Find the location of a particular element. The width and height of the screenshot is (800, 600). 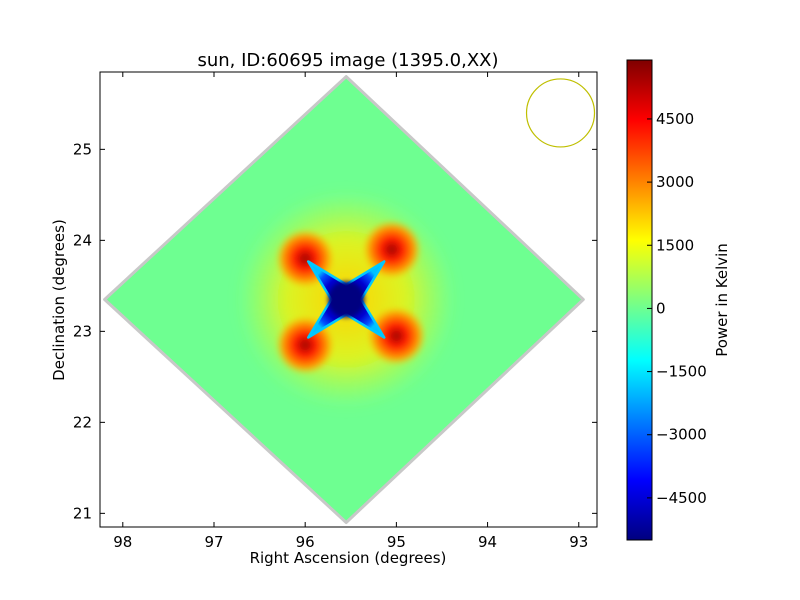

colorbar-tick-label: −4500 is located at coordinates (681, 498).